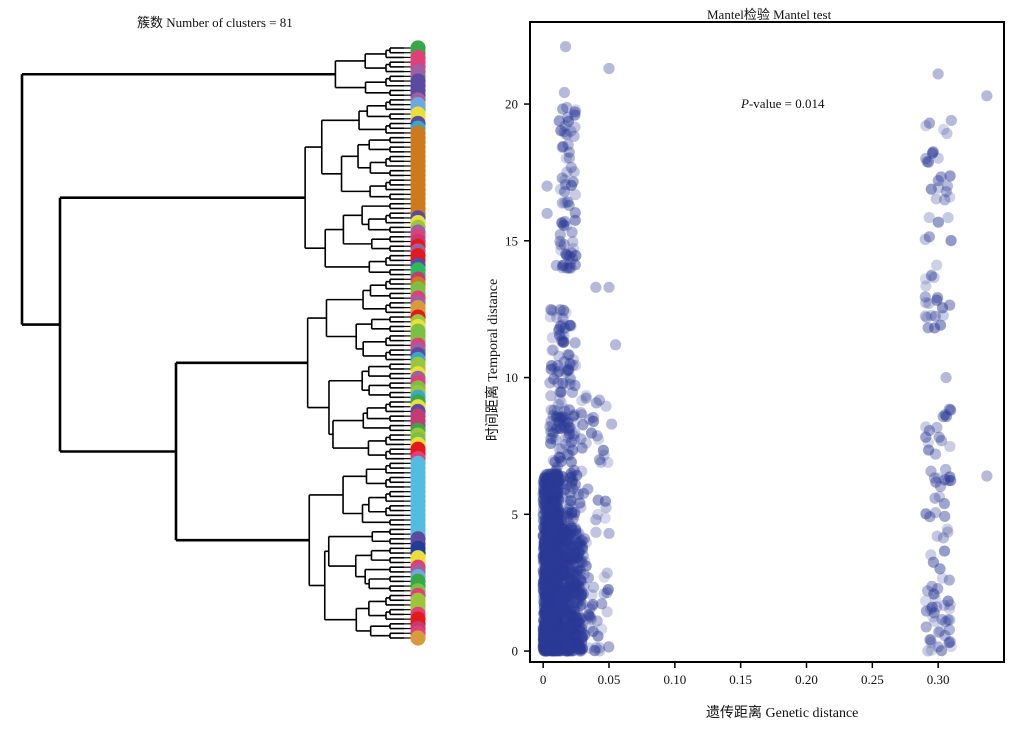 This screenshot has width=1026, height=732. Describe the element at coordinates (543, 679) in the screenshot. I see `x-tick-label: 0` at that location.